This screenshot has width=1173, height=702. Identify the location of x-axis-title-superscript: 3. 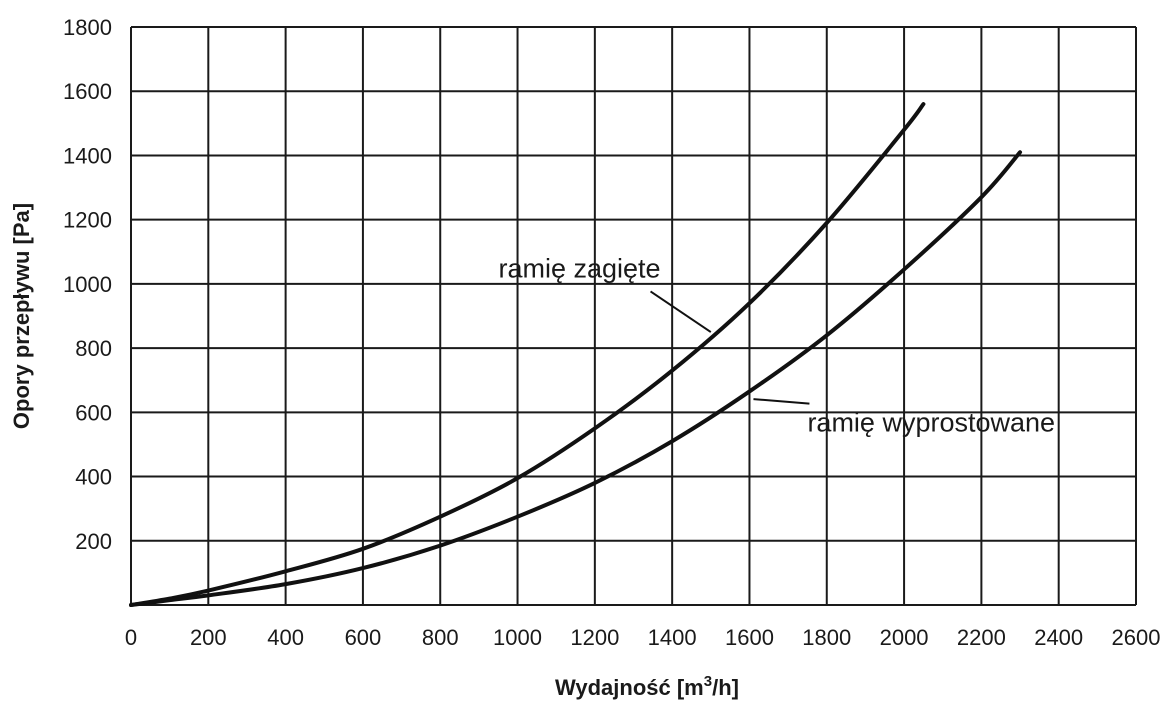
(708, 681).